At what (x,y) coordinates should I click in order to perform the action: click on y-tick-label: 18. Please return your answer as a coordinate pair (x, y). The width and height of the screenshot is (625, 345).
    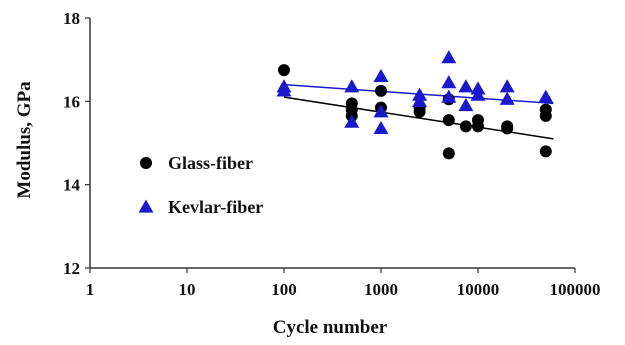
    Looking at the image, I should click on (71, 18).